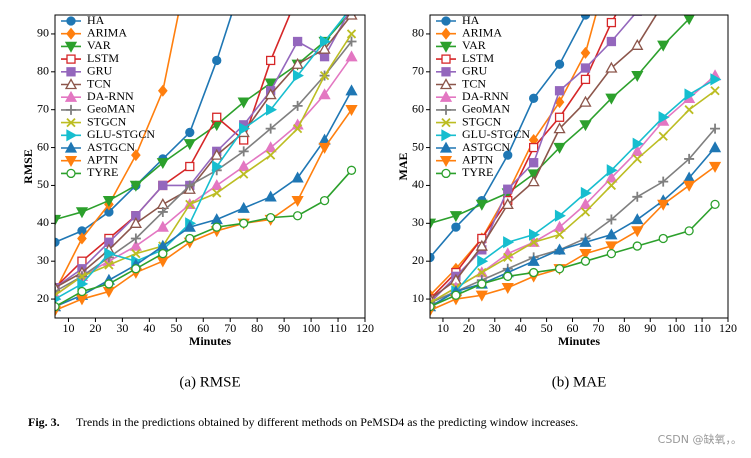 The height and width of the screenshot is (458, 751). I want to click on x-tick-label: 120, so click(728, 328).